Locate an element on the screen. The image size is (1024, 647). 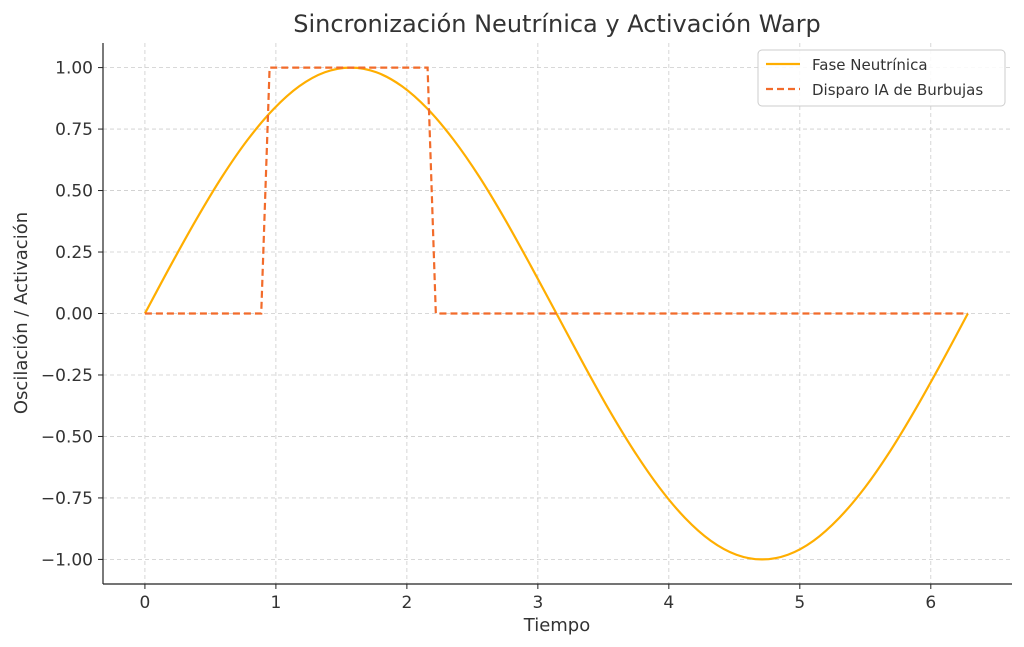
x-tick-label: 3 is located at coordinates (537, 603).